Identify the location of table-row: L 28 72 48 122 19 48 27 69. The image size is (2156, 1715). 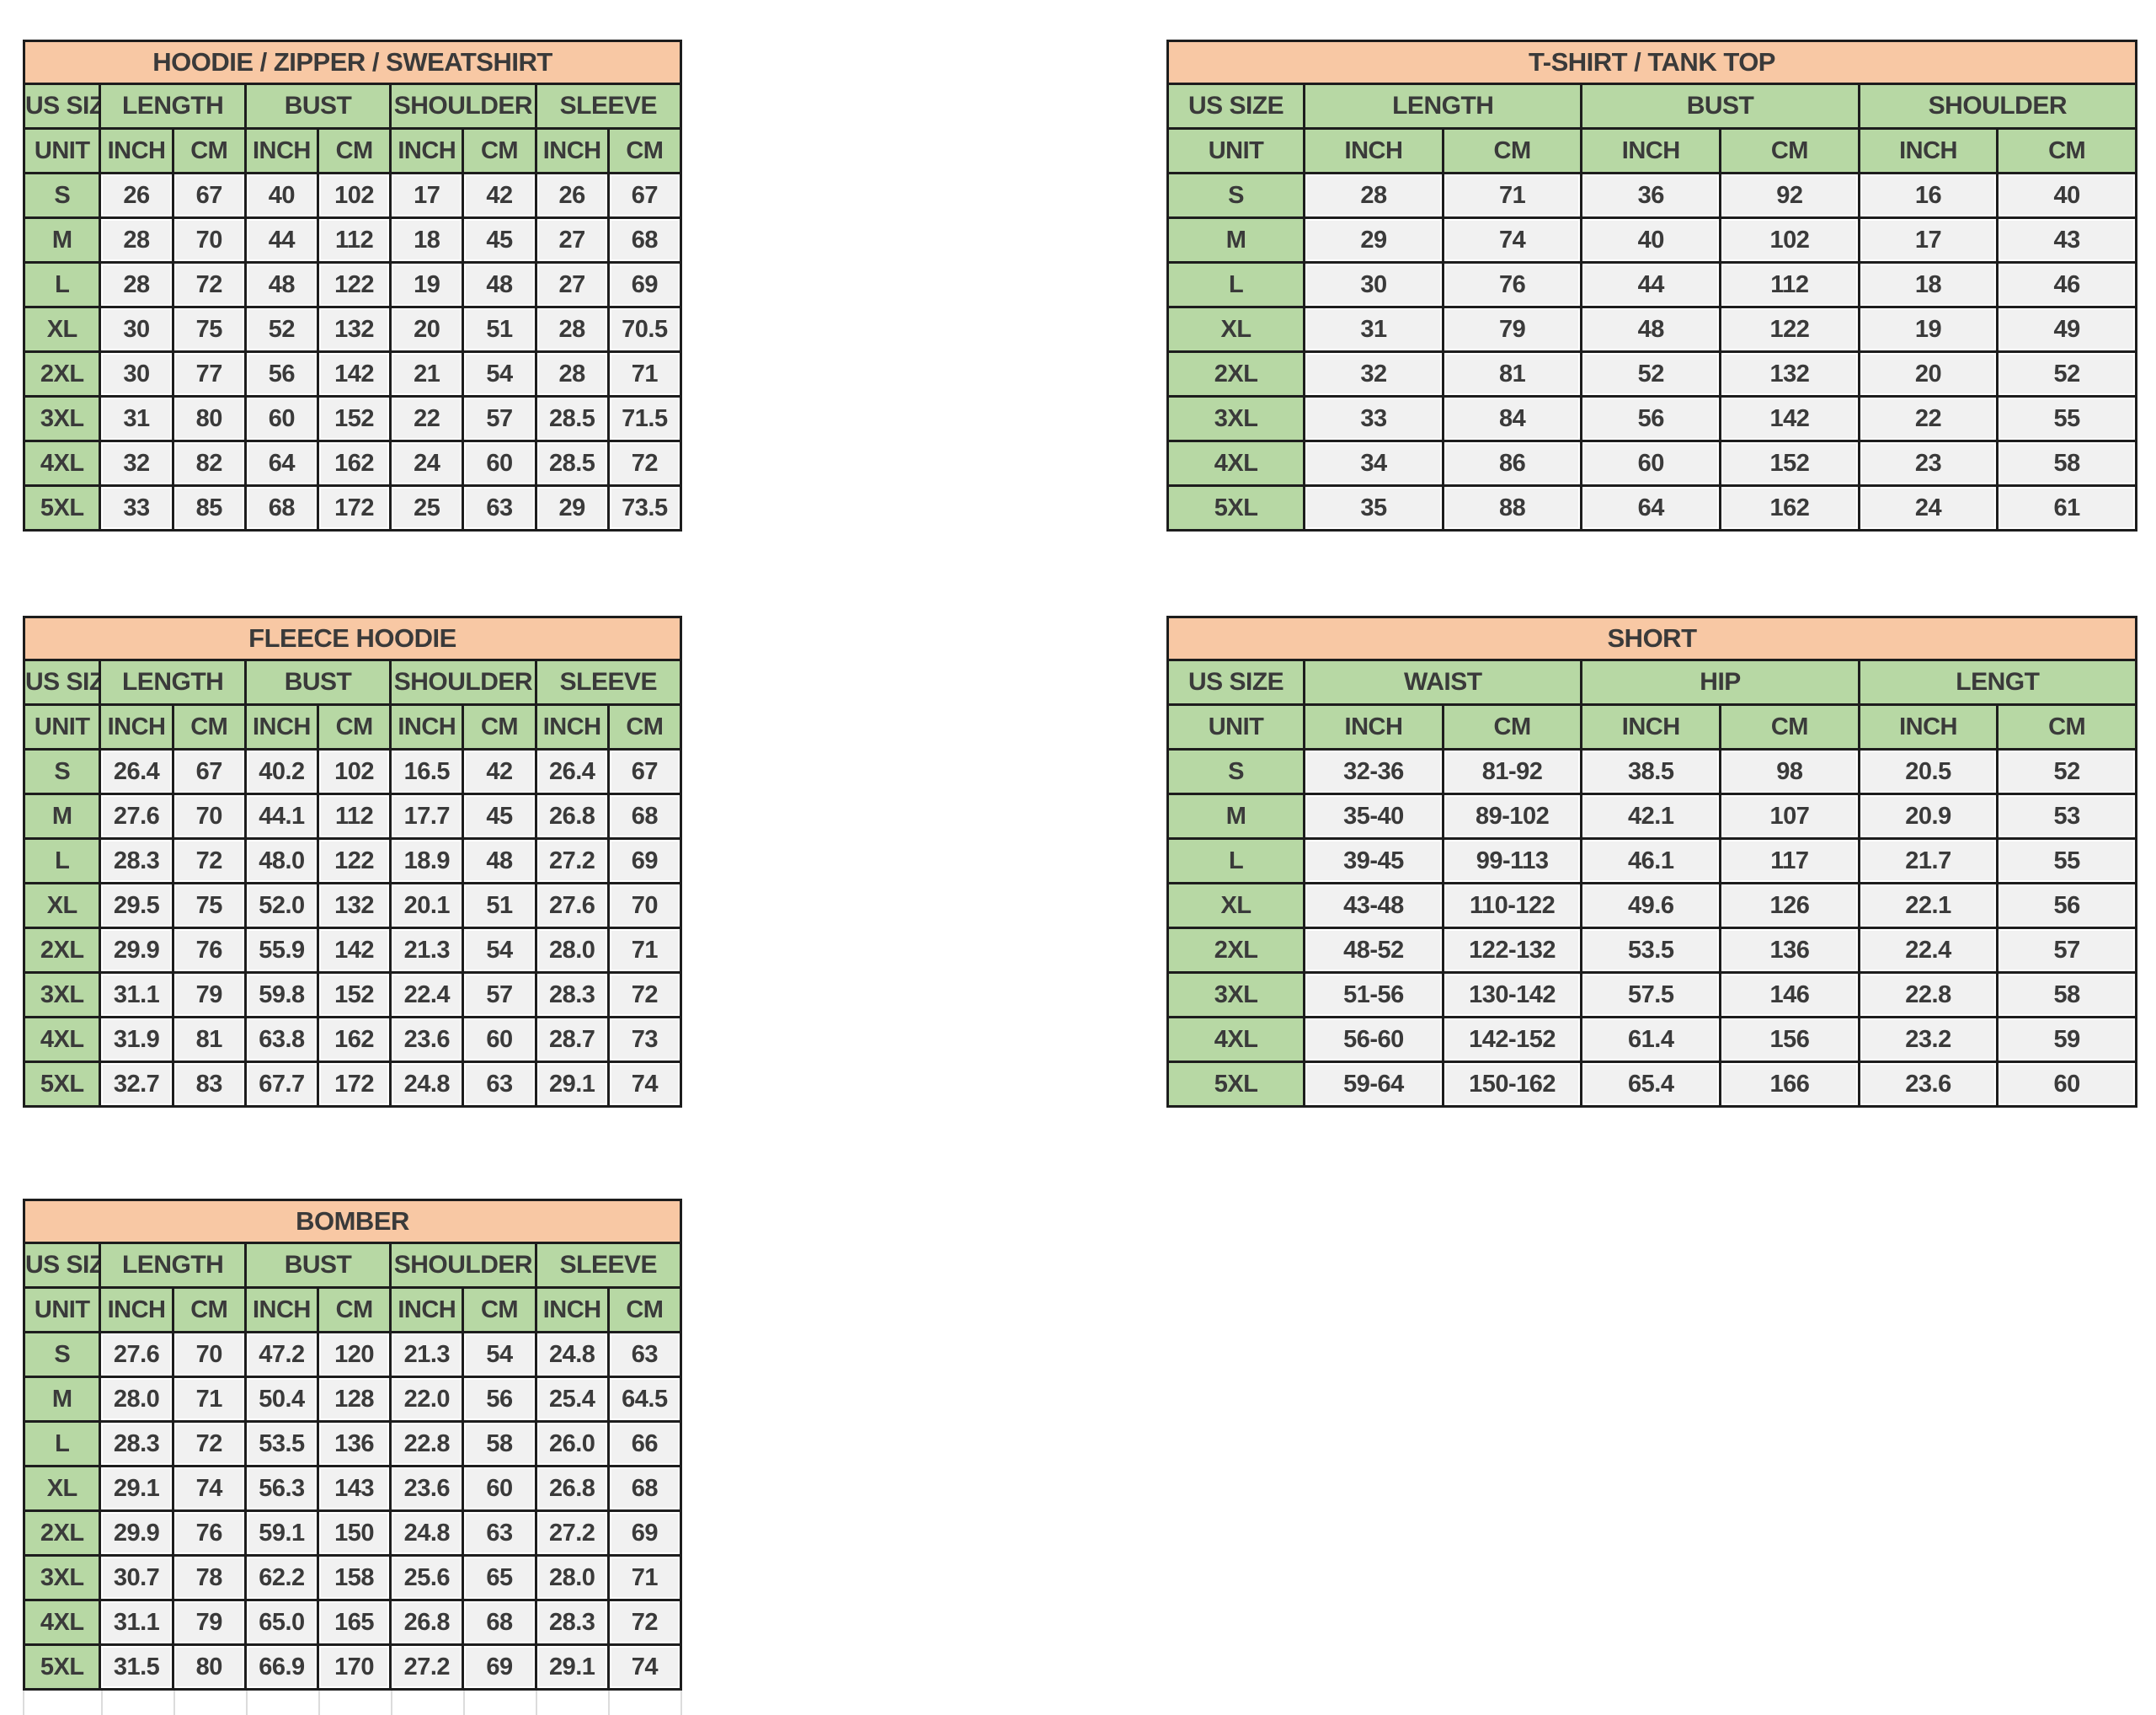
(352, 284).